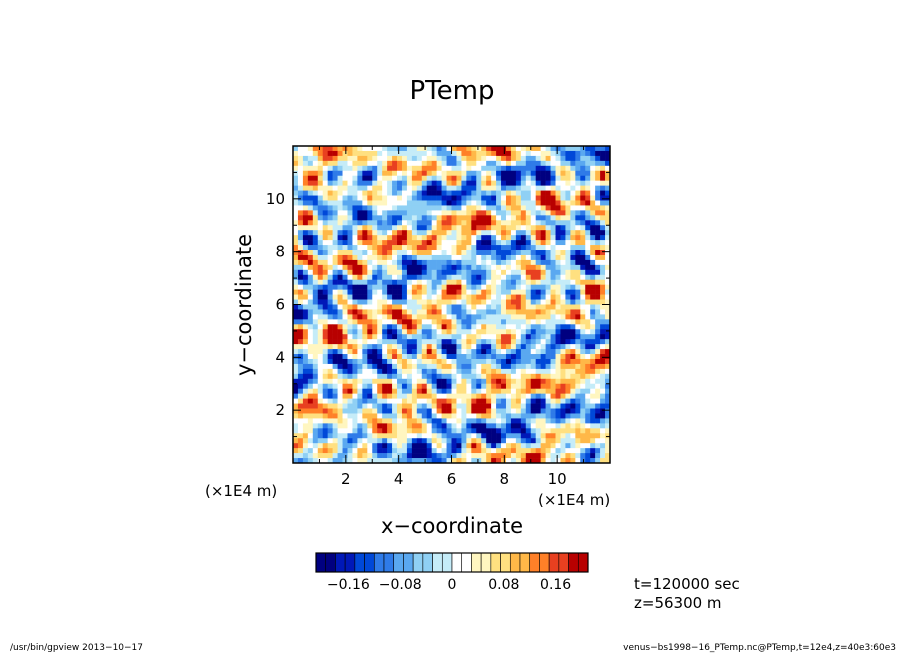 This screenshot has width=904, height=654. Describe the element at coordinates (399, 479) in the screenshot. I see `x-tick-label: 4` at that location.